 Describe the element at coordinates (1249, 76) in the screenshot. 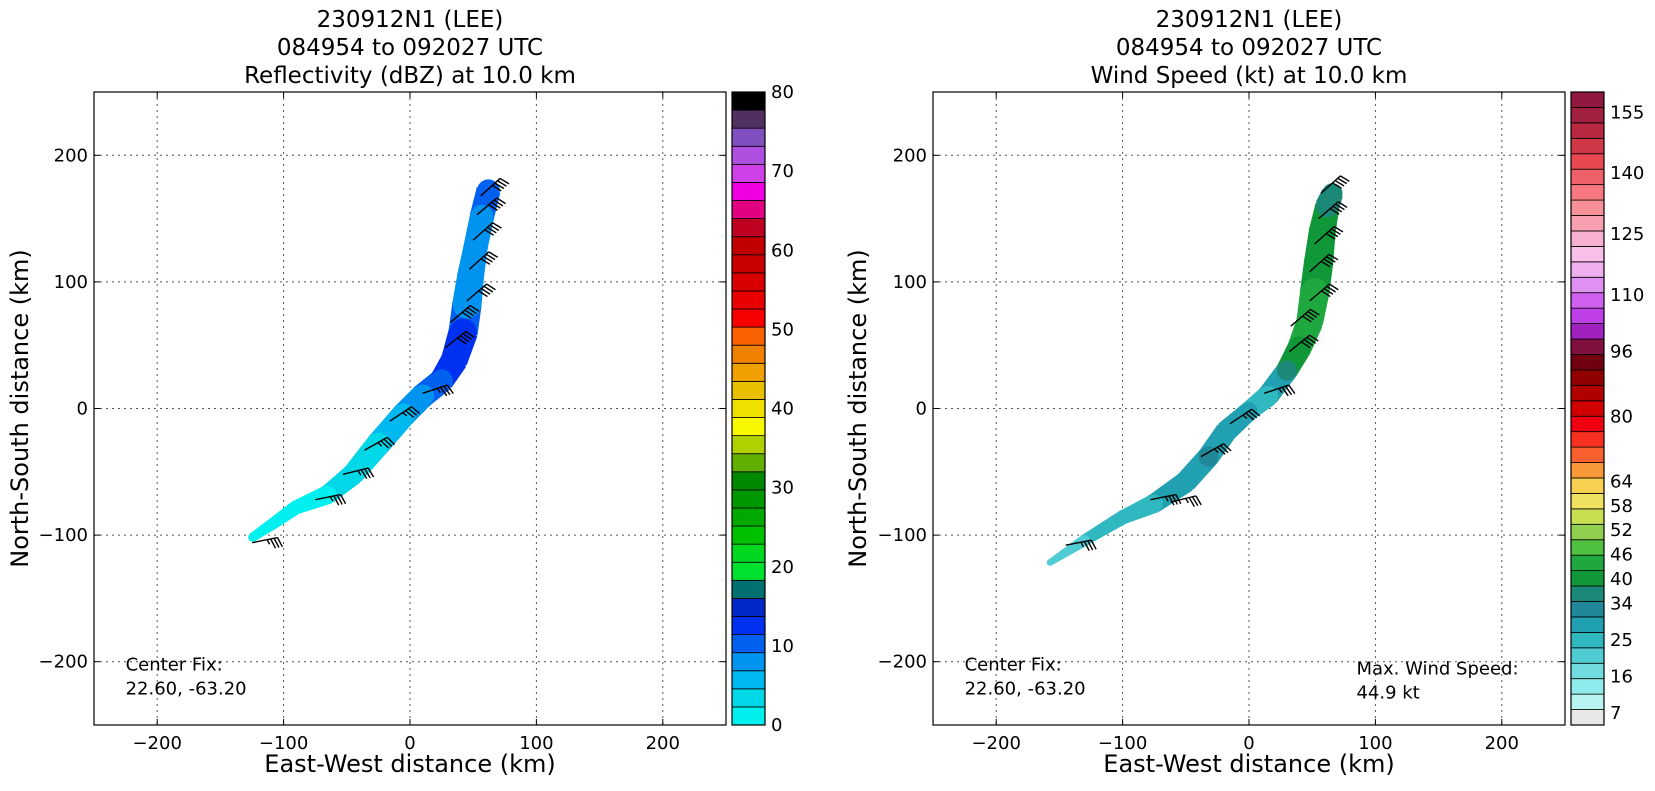

I see `chart-title-line: Wind Speed (kt) at 10.0 km` at that location.